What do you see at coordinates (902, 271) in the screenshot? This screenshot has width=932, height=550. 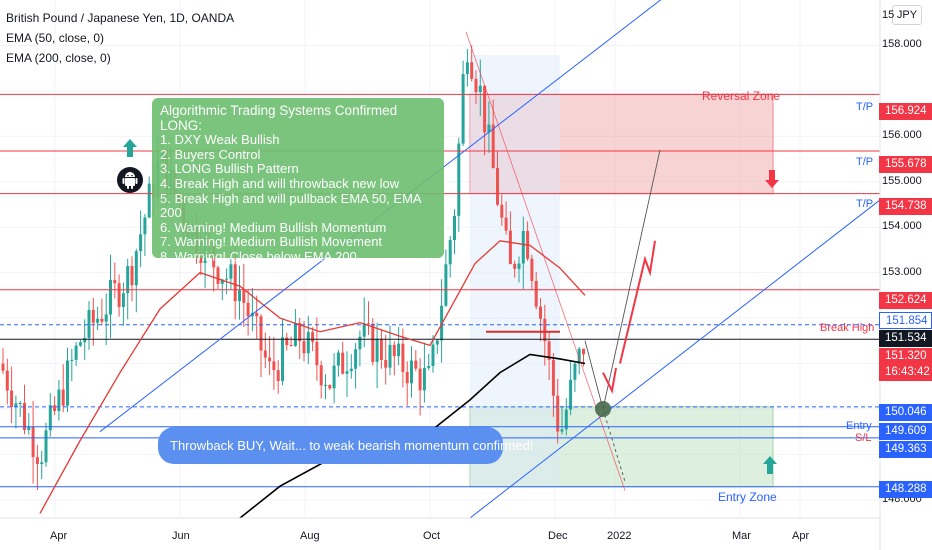 I see `price-tick-label: 153.000` at bounding box center [902, 271].